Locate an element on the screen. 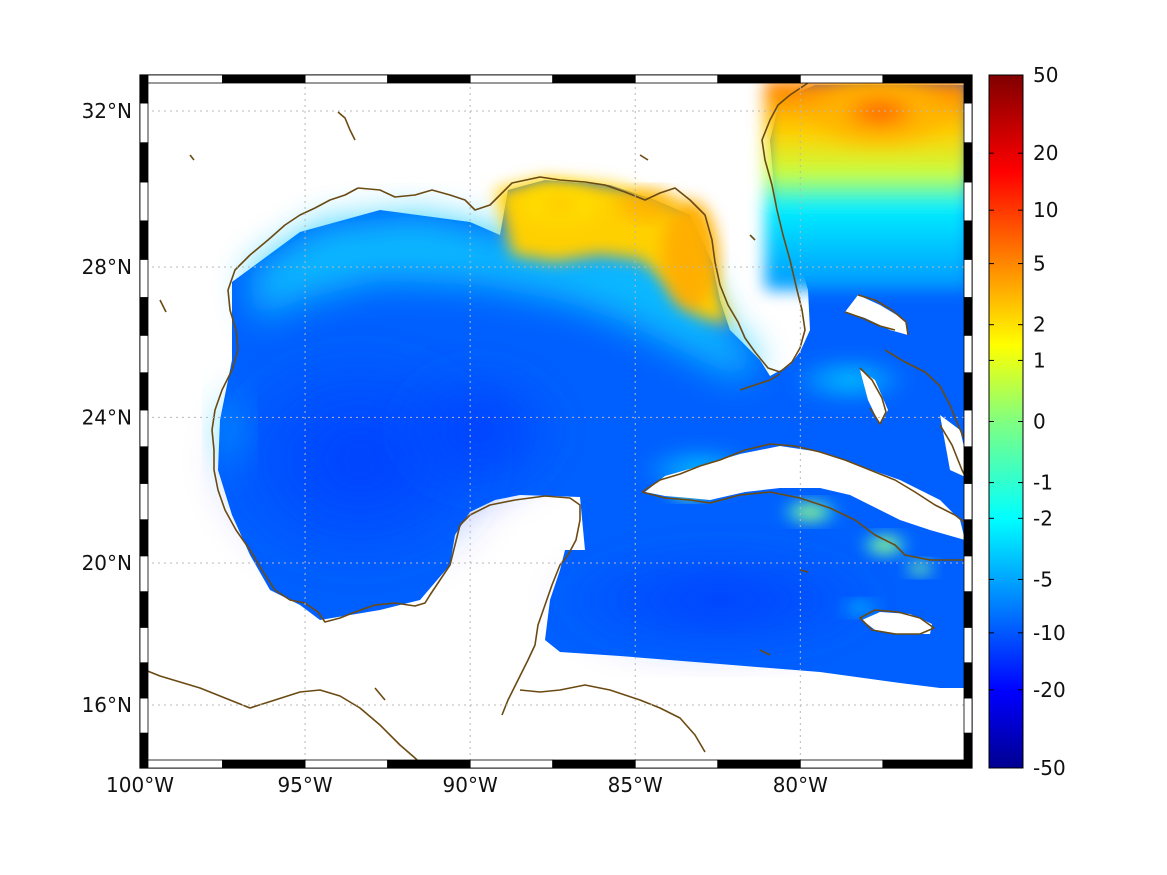  colorbar-tick-label: 50 is located at coordinates (1045, 75).